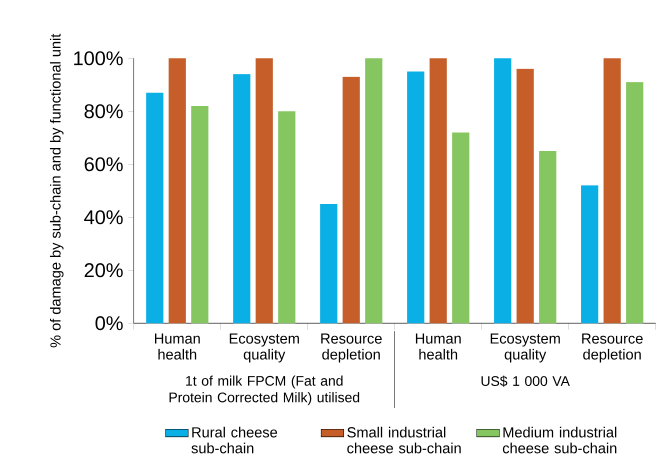 The height and width of the screenshot is (469, 672). I want to click on y-tick-label: 80%, so click(103, 111).